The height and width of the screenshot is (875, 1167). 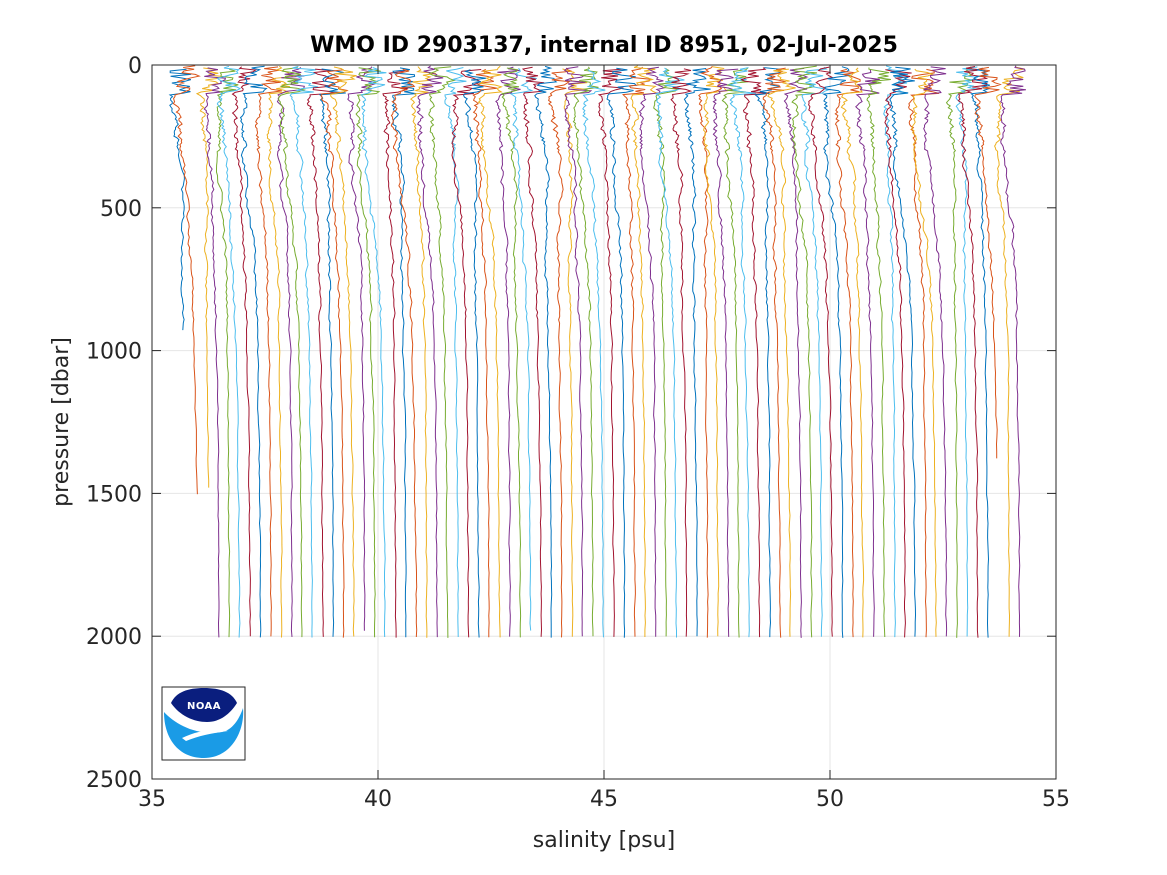 I want to click on y-tick-labels: 0 500 1000 1500 2000 2500, so click(x=114, y=423).